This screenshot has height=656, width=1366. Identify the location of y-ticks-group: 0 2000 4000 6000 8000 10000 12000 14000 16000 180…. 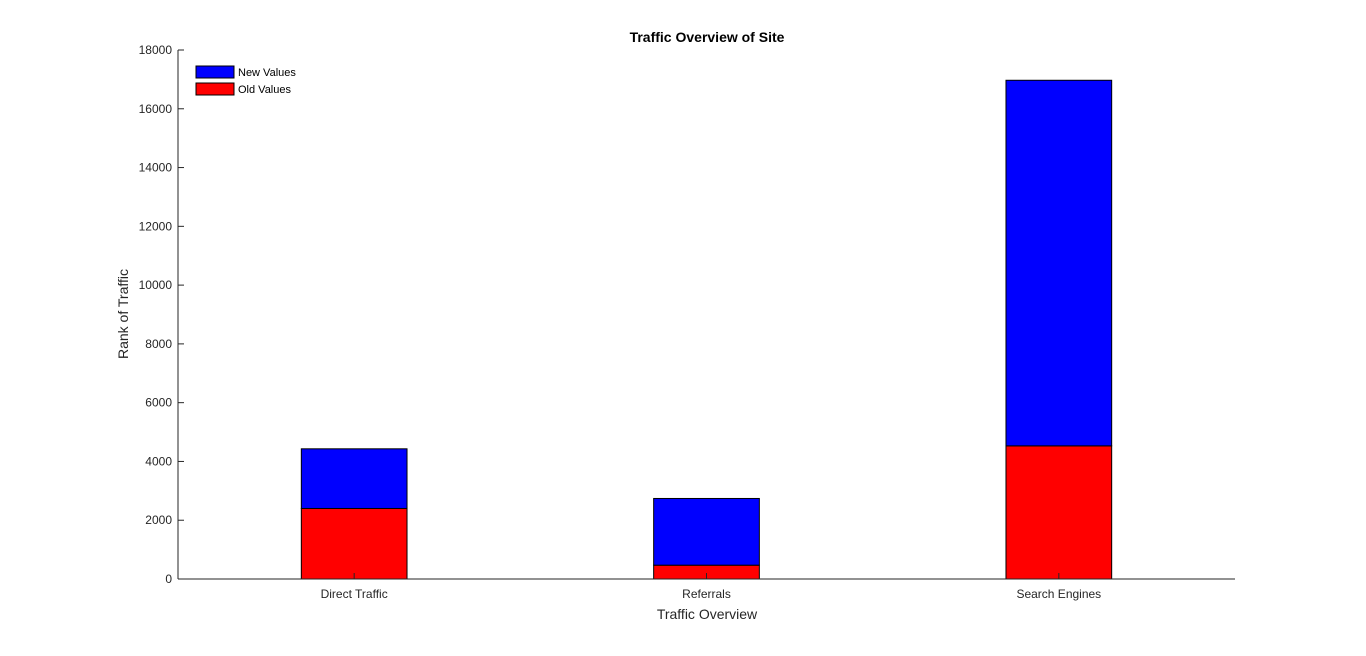
(161, 314).